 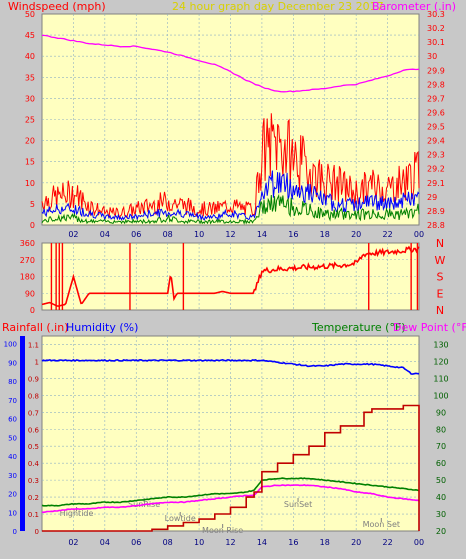 I want to click on rain-tick-label: 1.1, so click(x=33, y=345).